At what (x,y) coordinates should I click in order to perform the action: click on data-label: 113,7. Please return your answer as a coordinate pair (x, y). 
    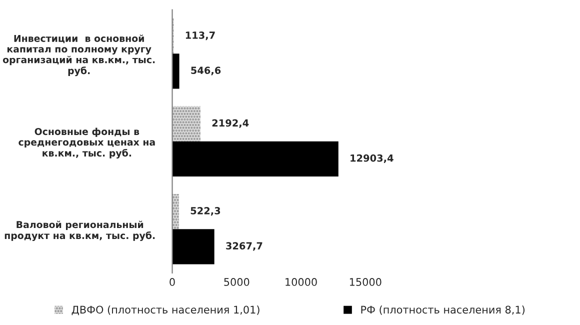
    Looking at the image, I should click on (200, 36).